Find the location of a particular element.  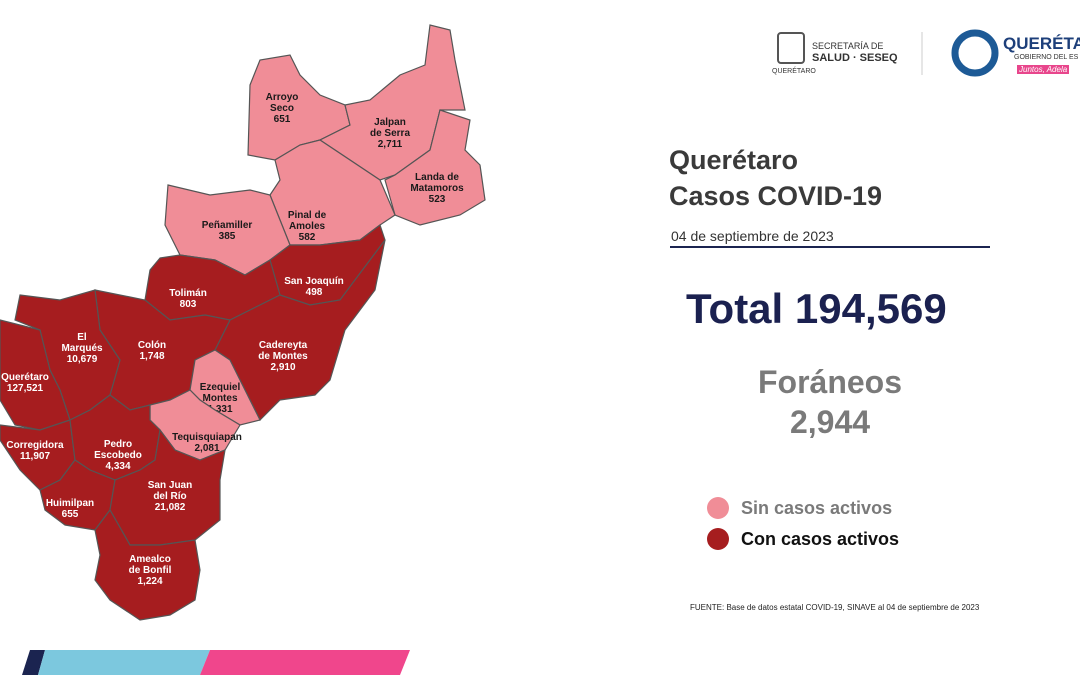

case-count: 582 is located at coordinates (307, 237).